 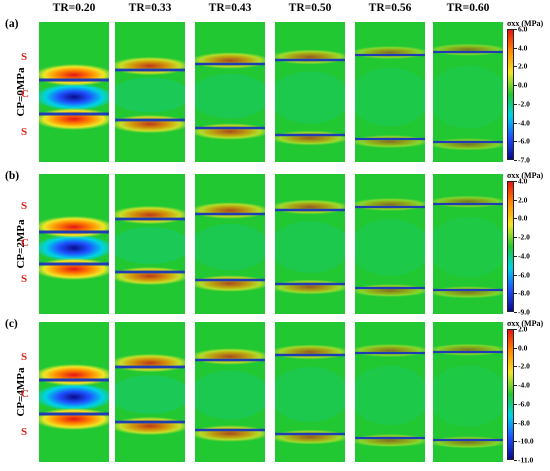 I want to click on colorbar-title-b: σxx (MPa), so click(x=525, y=175).